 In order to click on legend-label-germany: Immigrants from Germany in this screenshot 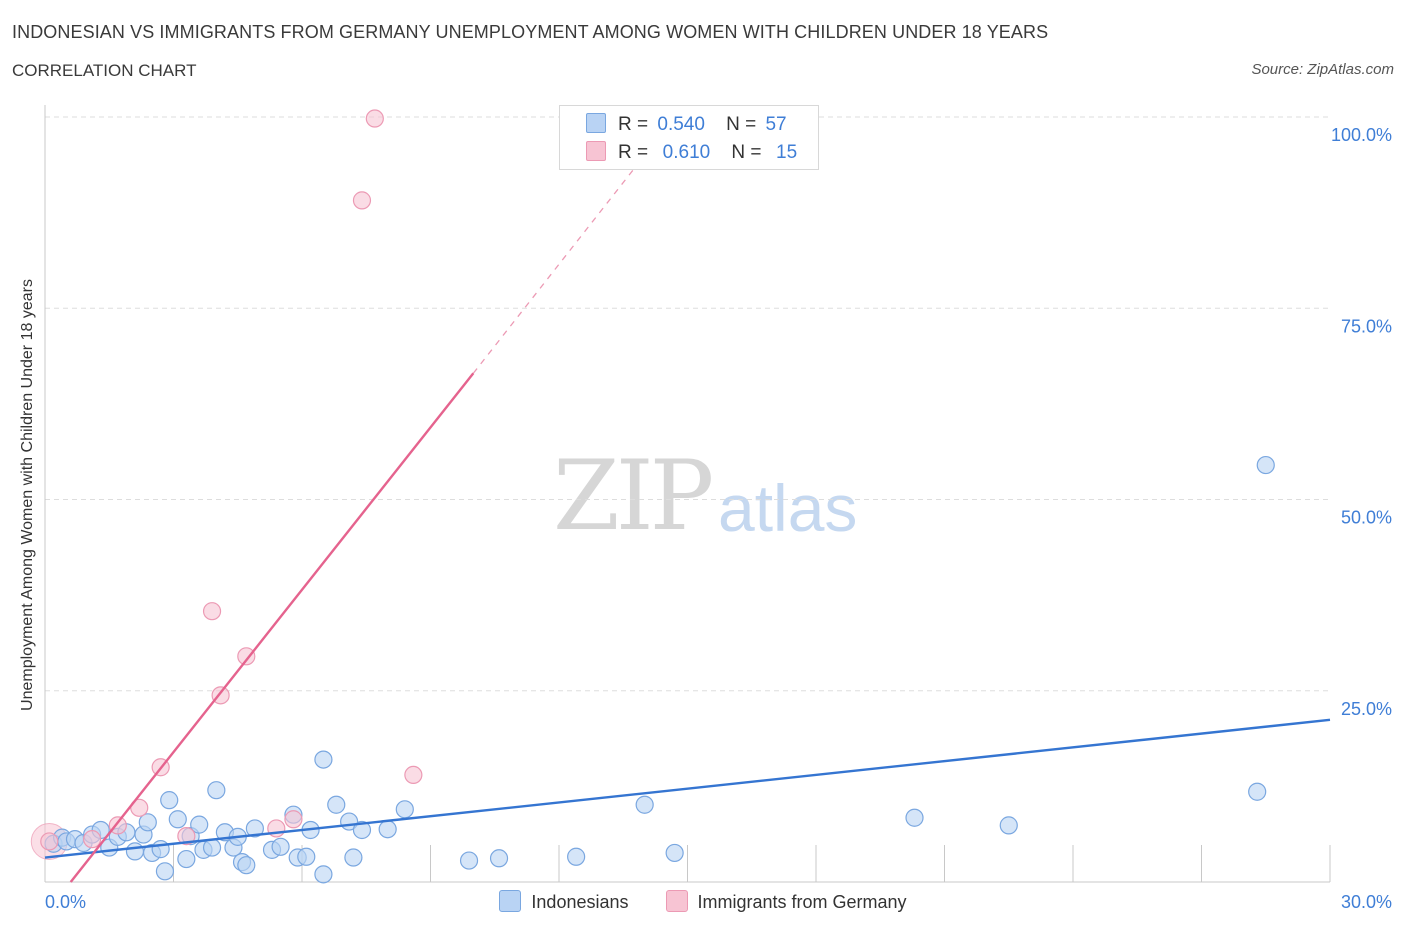, I will do `click(802, 902)`.